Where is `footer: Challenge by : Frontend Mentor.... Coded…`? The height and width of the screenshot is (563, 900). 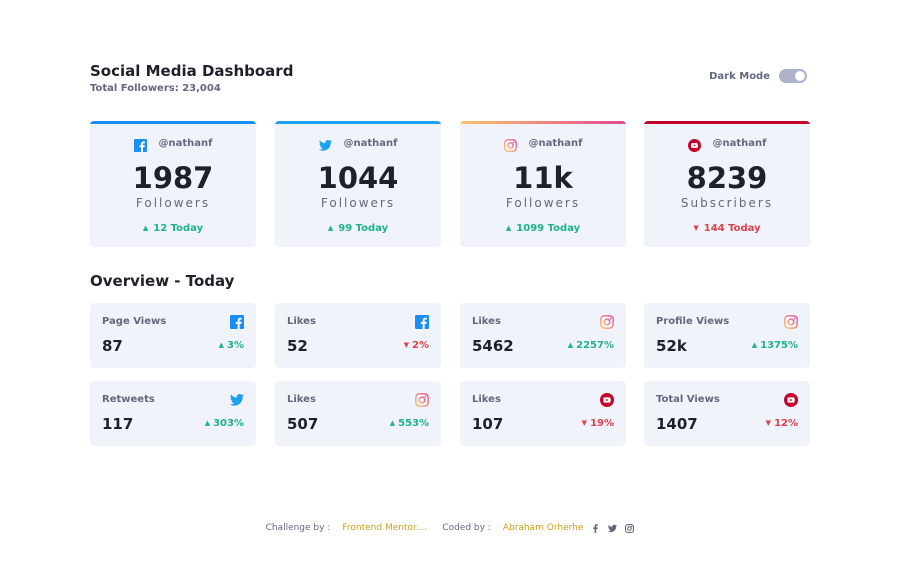
footer: Challenge by : Frontend Mentor.... Coded… is located at coordinates (450, 528).